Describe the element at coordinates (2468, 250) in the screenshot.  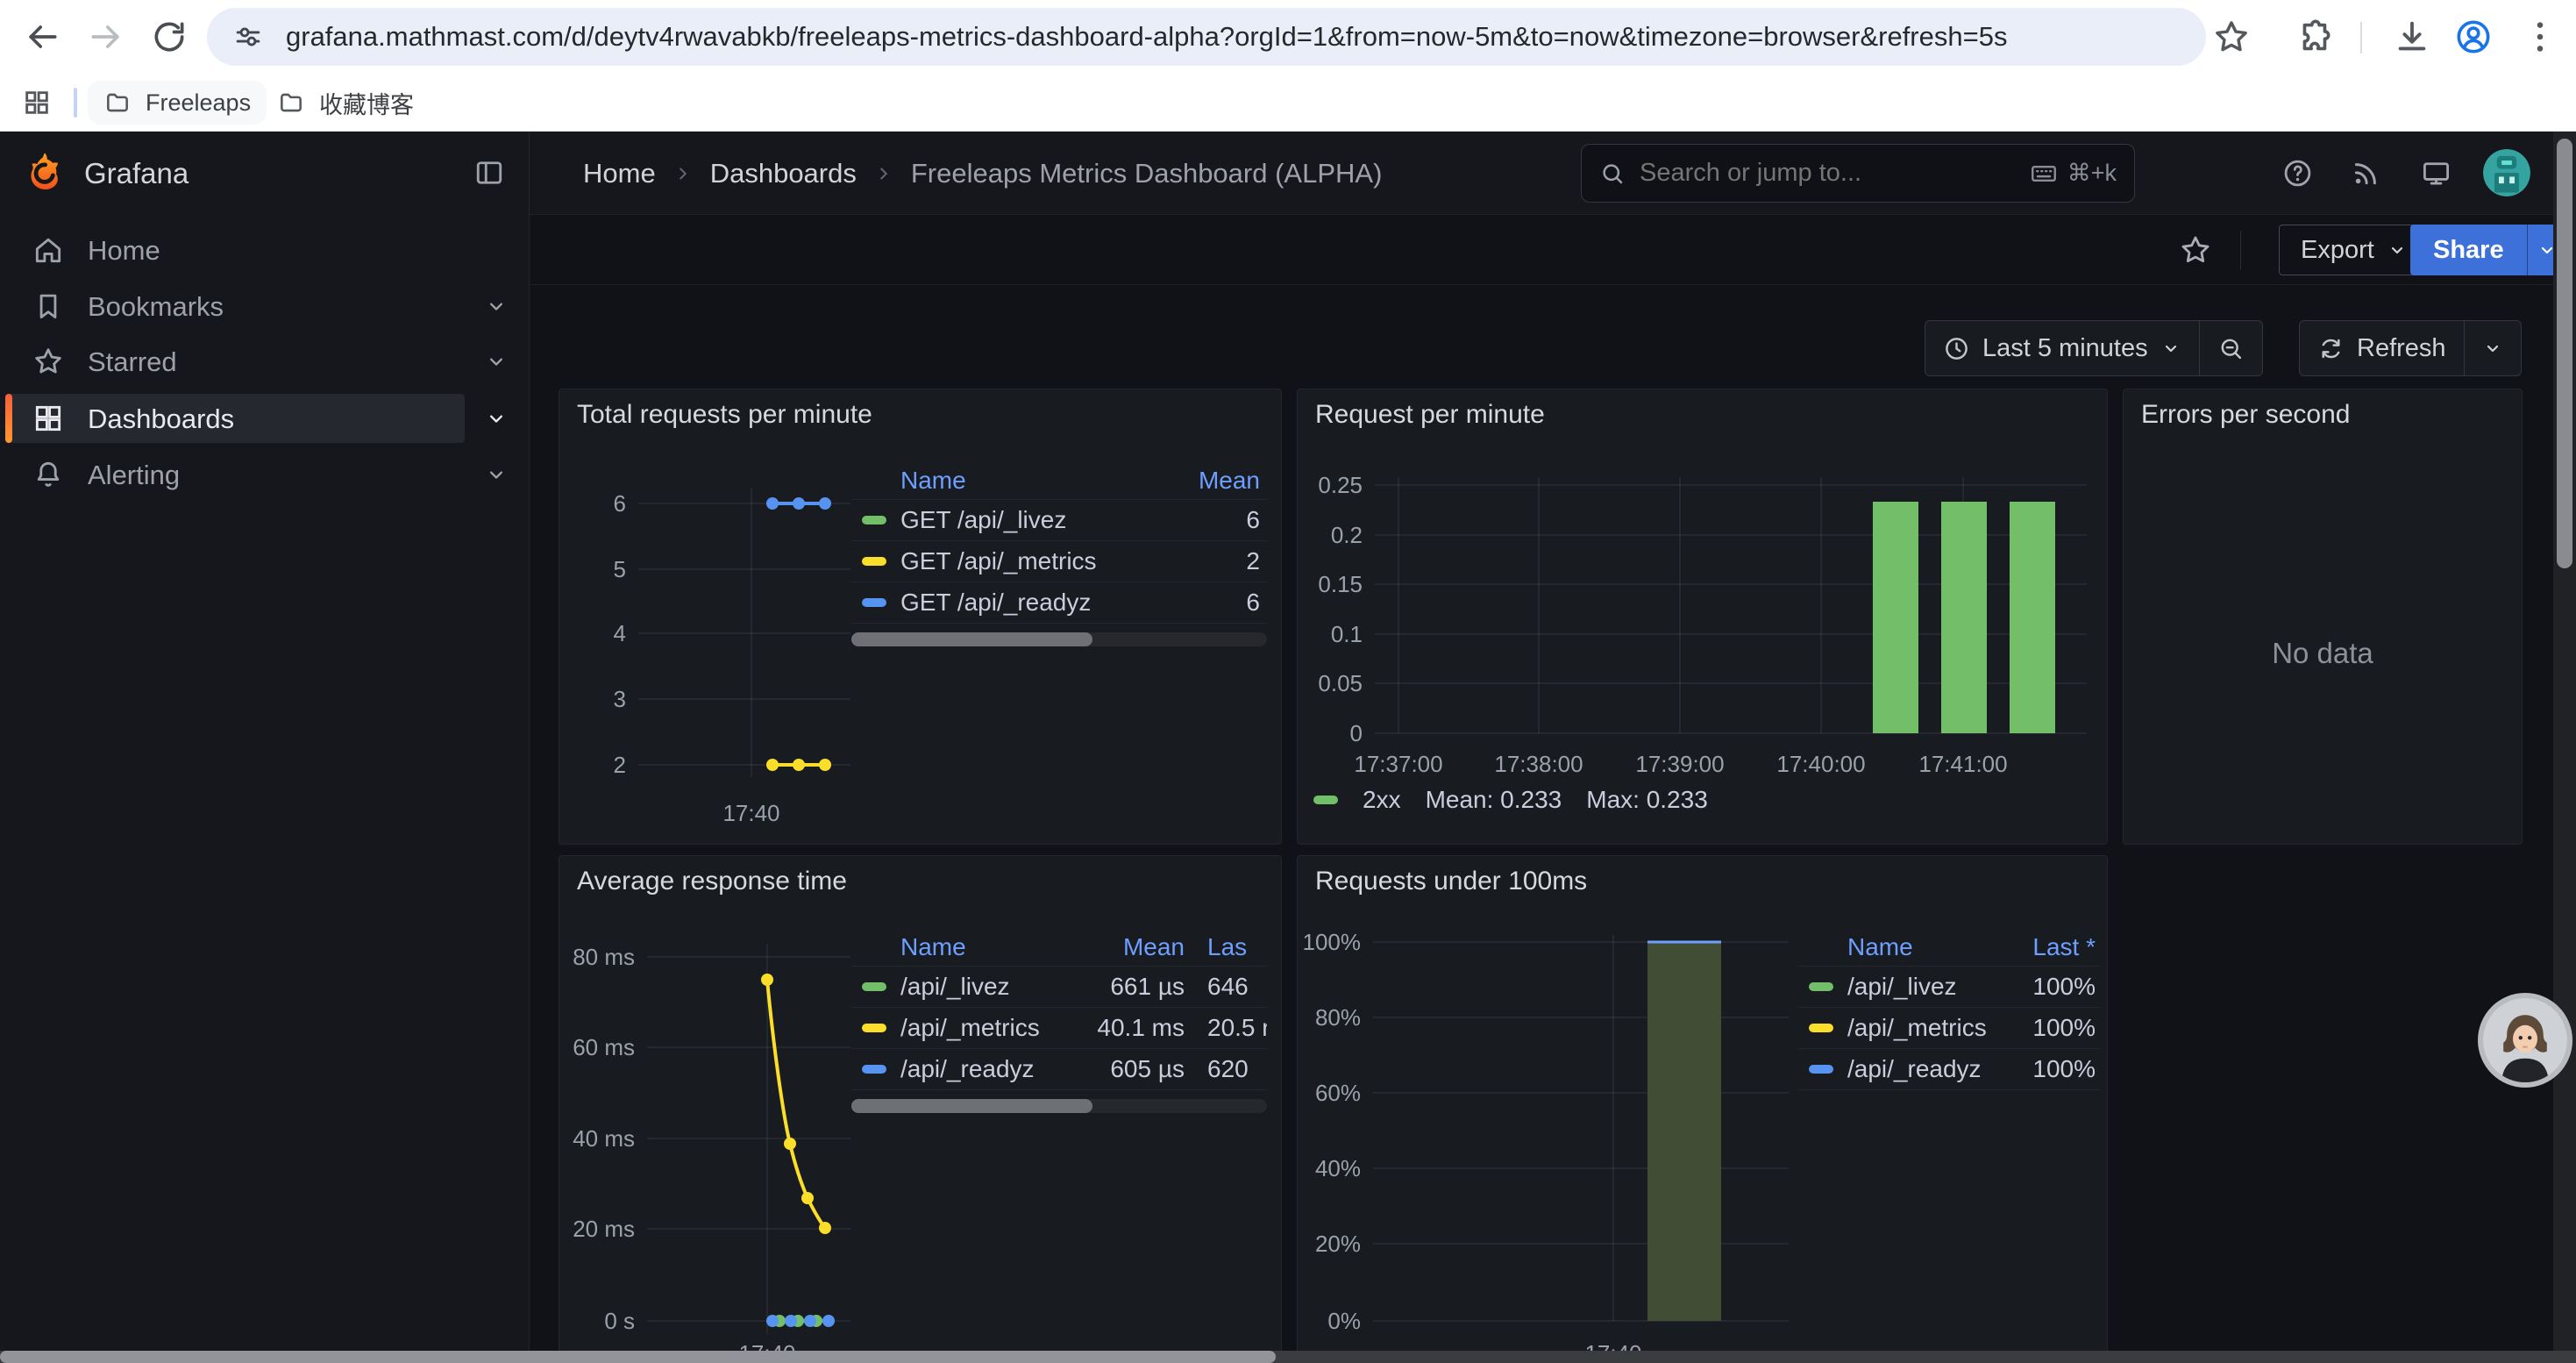
I see `share-button: Share` at that location.